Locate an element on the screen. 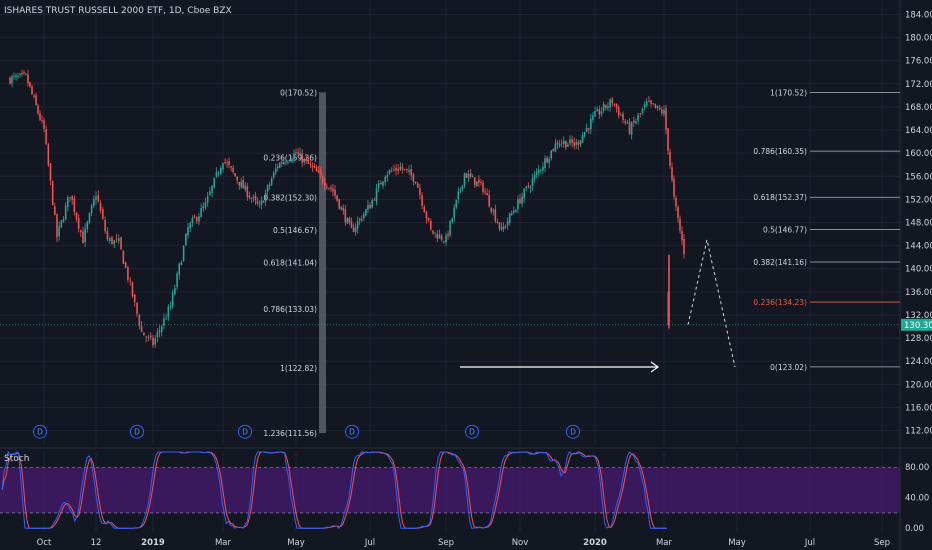 The height and width of the screenshot is (550, 932). dividend-marker-label: D is located at coordinates (573, 432).